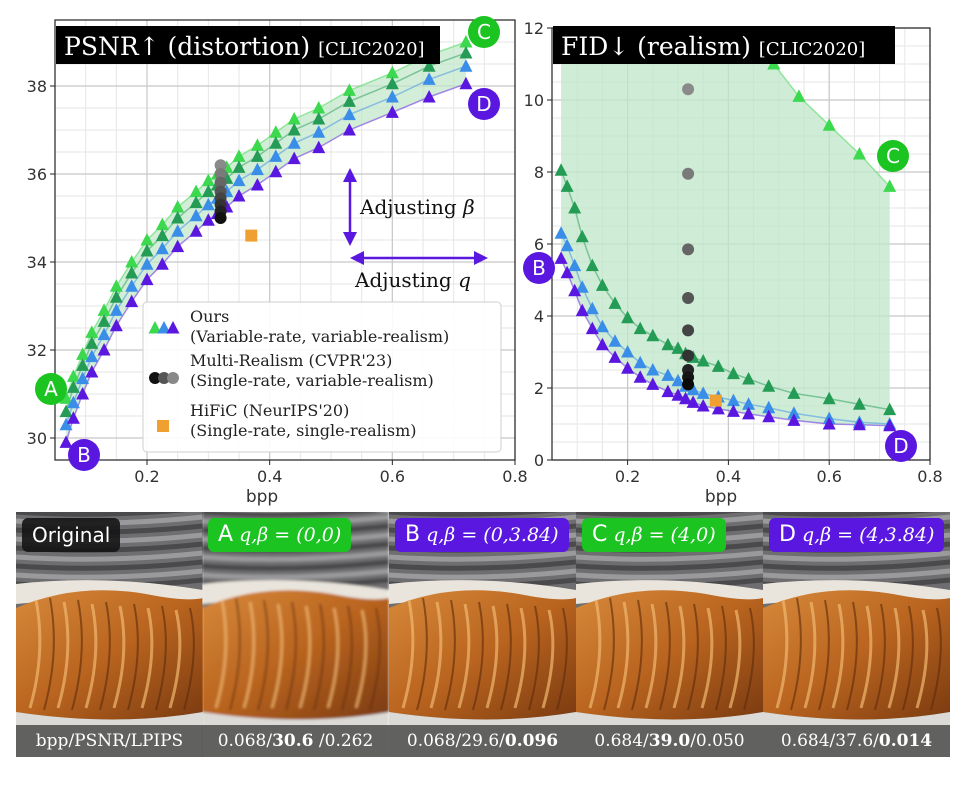 The width and height of the screenshot is (967, 786). Describe the element at coordinates (514, 476) in the screenshot. I see `x-tick-label: 0.8` at that location.